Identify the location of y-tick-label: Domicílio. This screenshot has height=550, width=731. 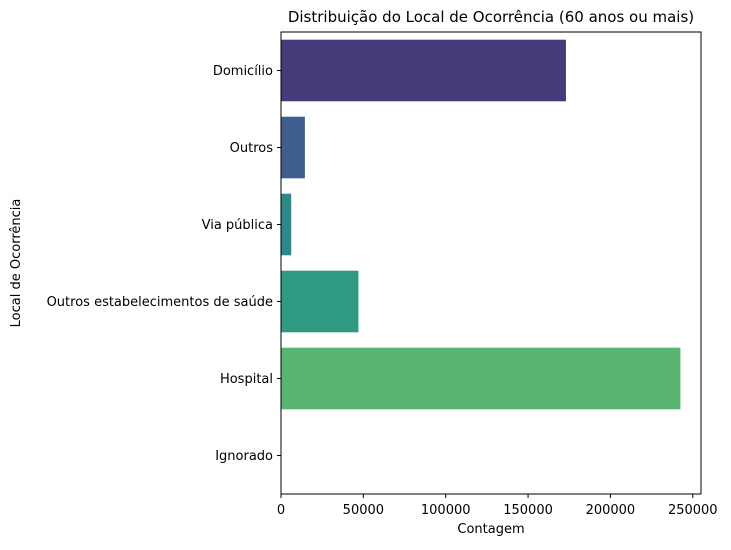
(243, 71).